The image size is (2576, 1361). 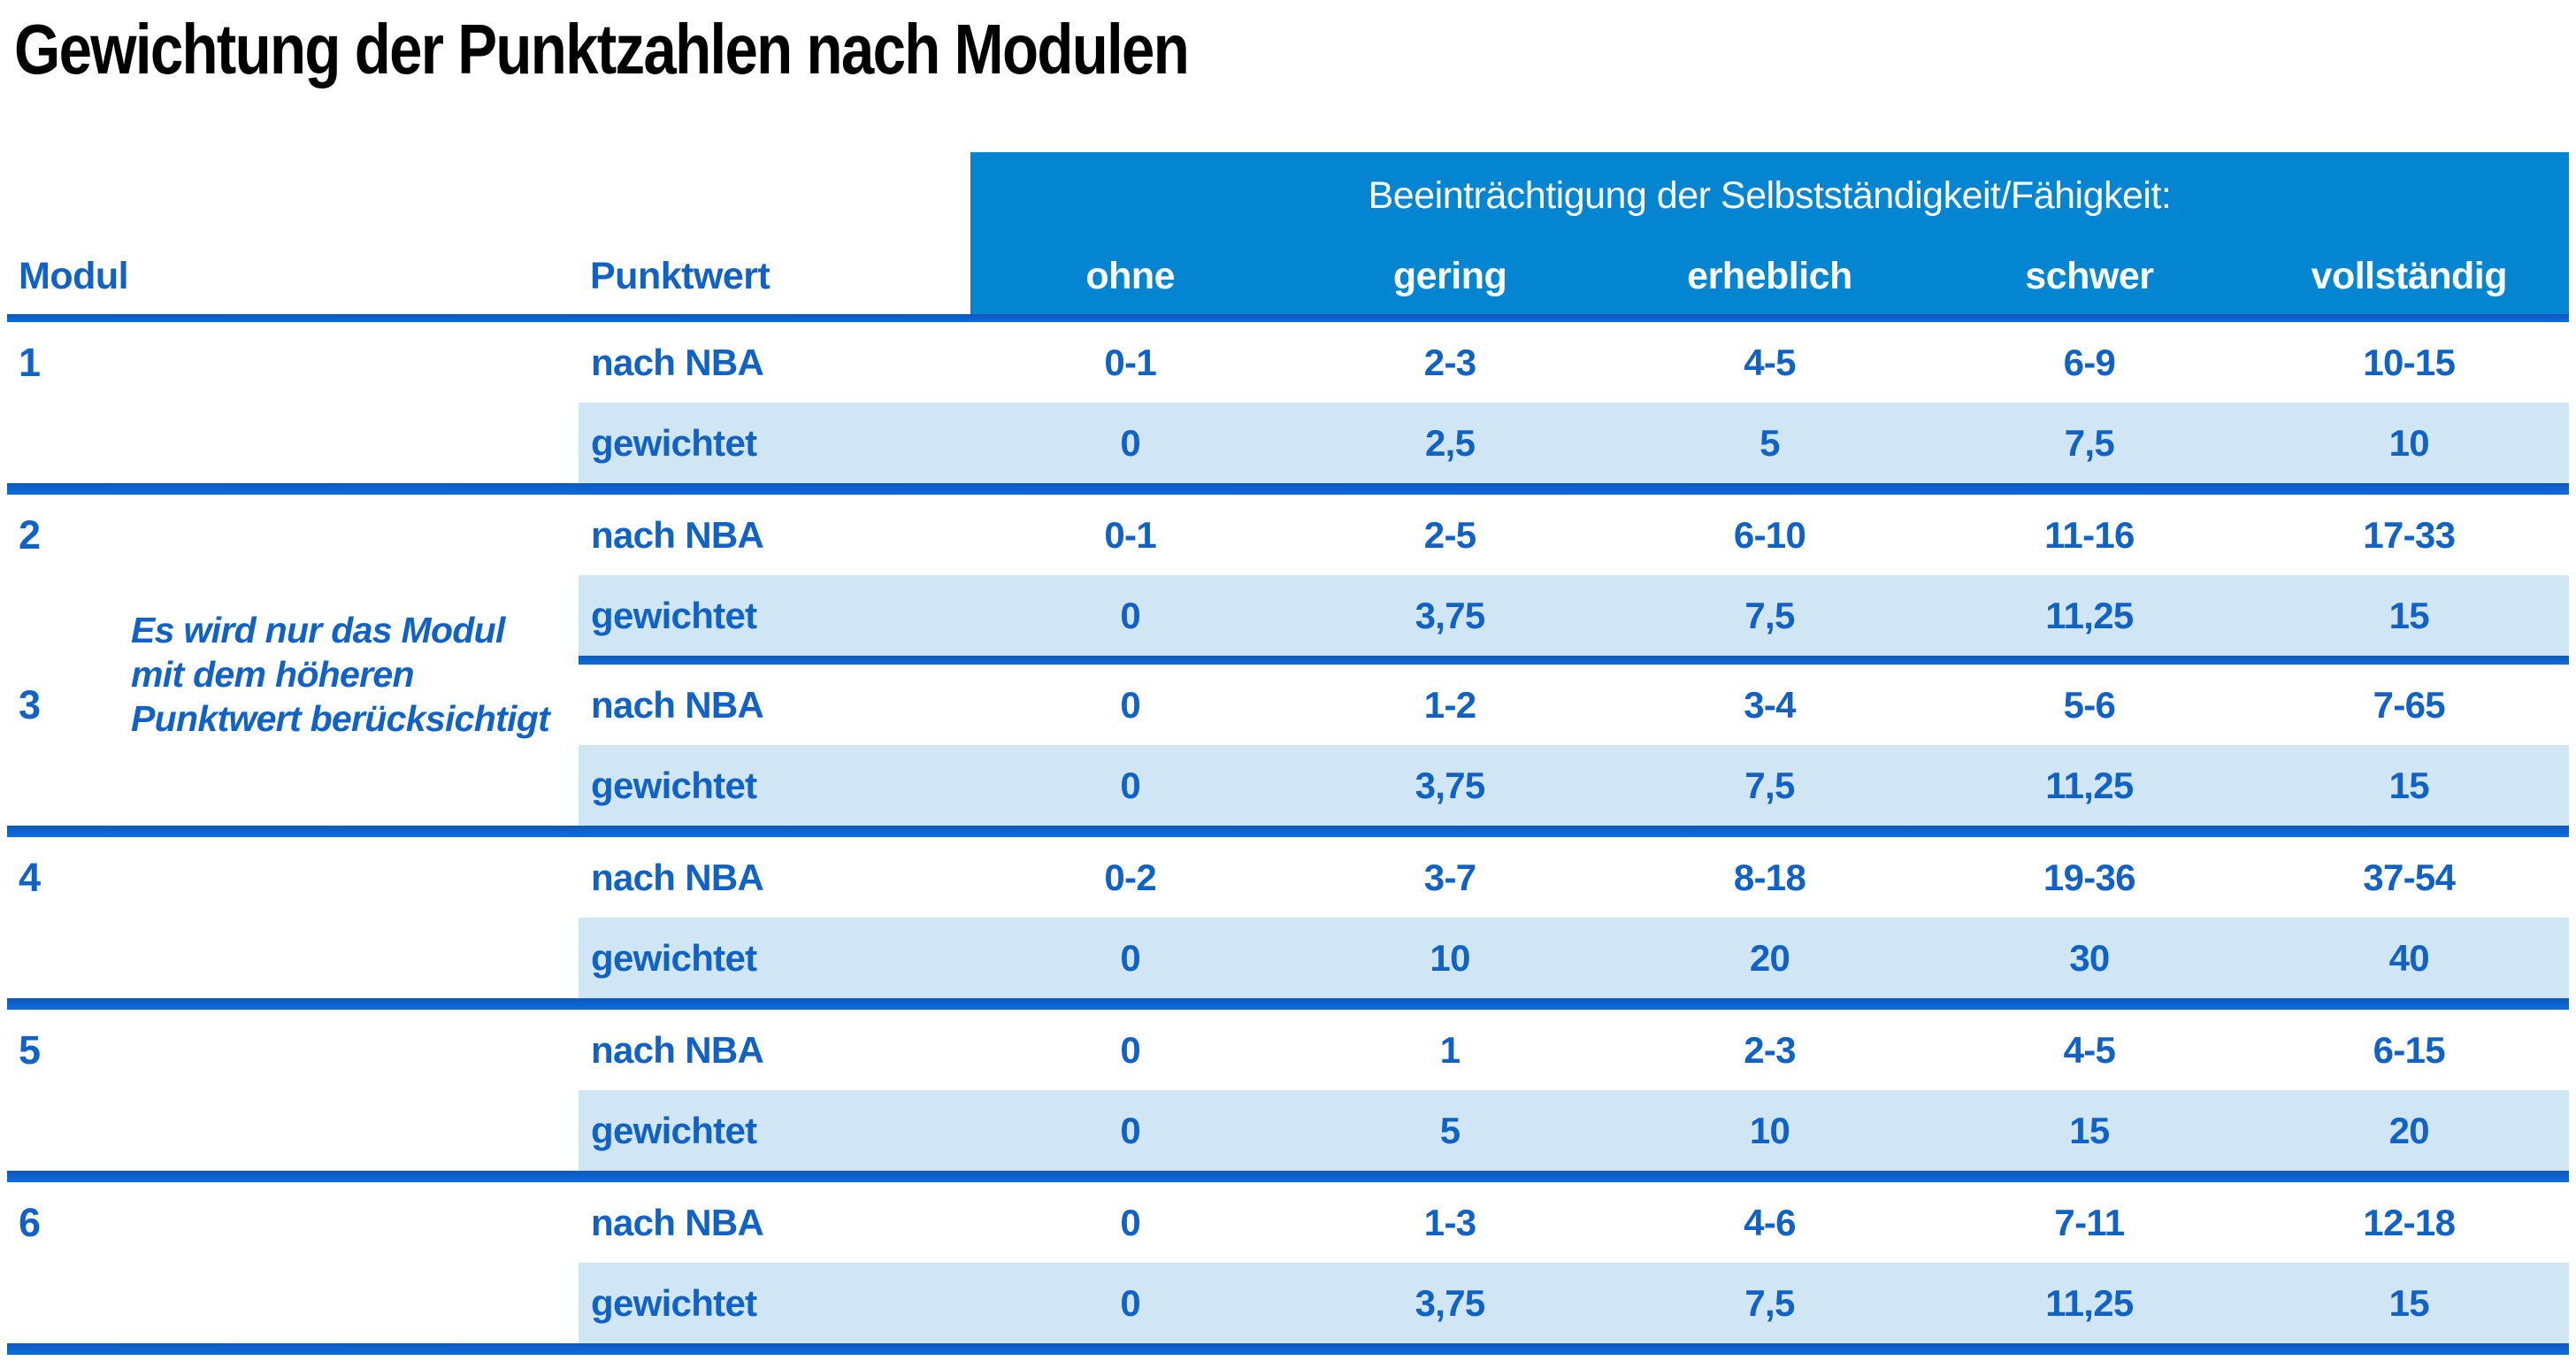 I want to click on table-cell: 11-16, so click(x=2089, y=534).